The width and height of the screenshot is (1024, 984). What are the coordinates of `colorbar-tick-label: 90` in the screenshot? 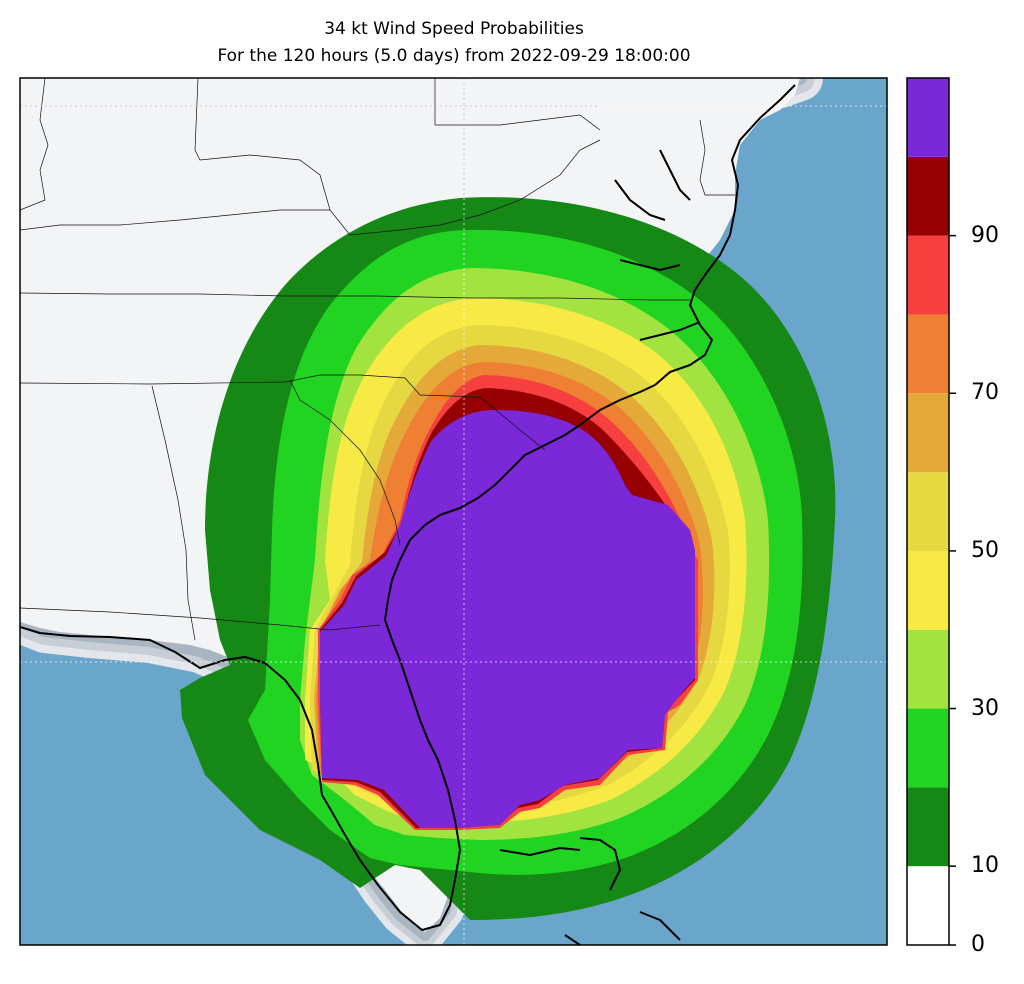 It's located at (985, 235).